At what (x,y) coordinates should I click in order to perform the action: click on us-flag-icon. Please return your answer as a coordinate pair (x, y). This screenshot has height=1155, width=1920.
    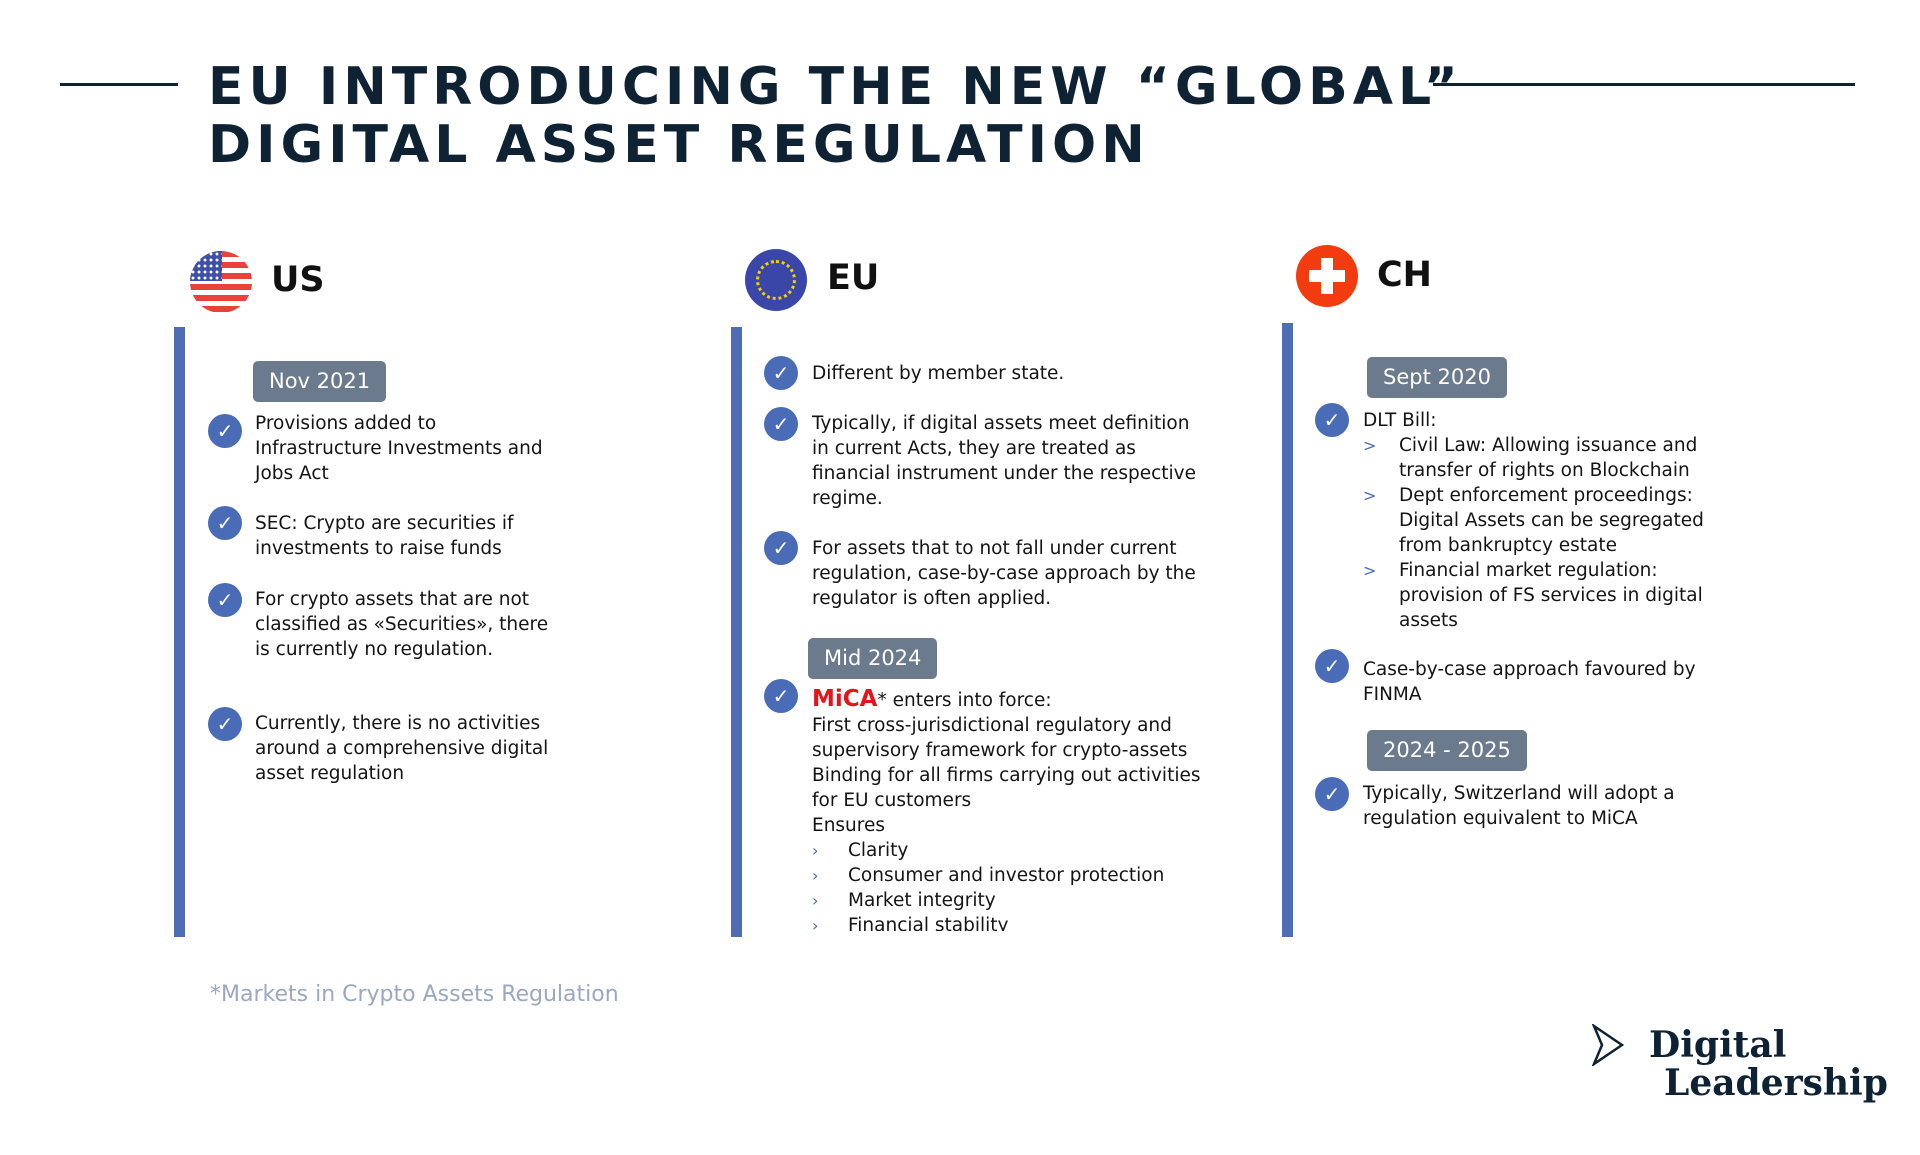
    Looking at the image, I should click on (221, 282).